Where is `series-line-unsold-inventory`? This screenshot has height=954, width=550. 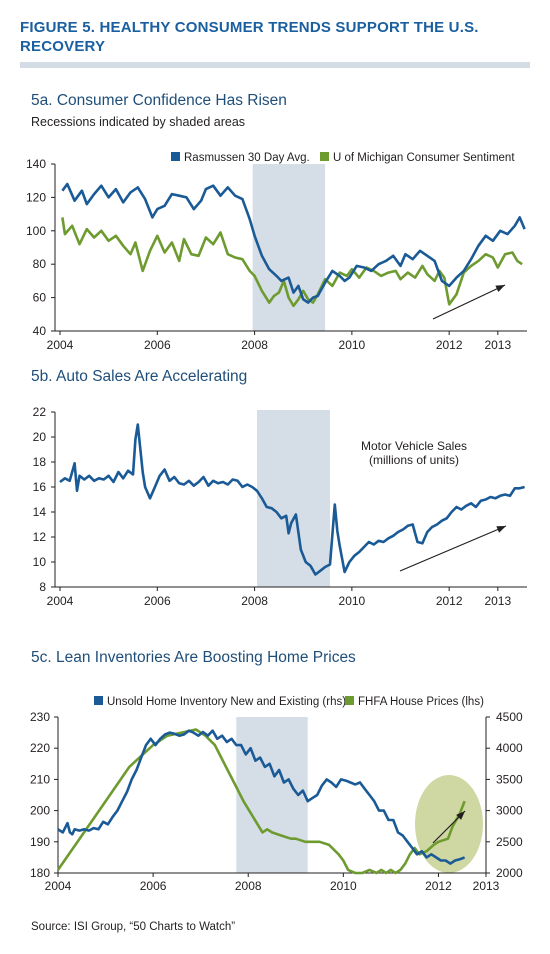
series-line-unsold-inventory is located at coordinates (261, 797).